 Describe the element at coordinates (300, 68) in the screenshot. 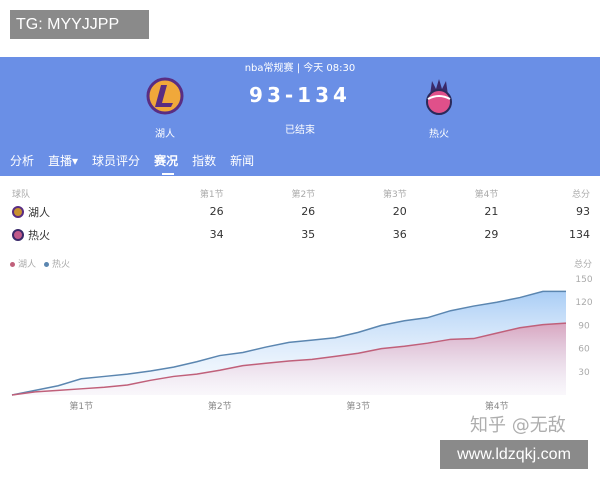

I see `game-meta: nba常规赛 | 今天 08:30` at that location.